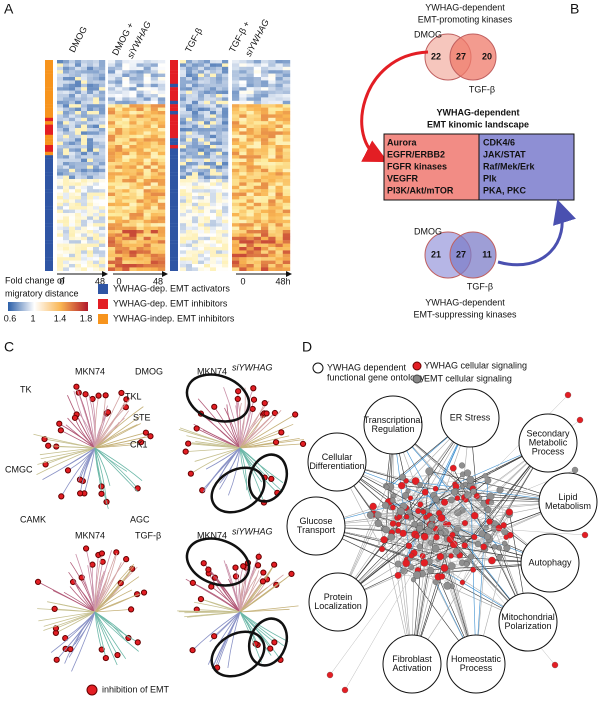 Image resolution: width=600 pixels, height=702 pixels. I want to click on venn-title: EMT-suppressing kinases, so click(465, 314).